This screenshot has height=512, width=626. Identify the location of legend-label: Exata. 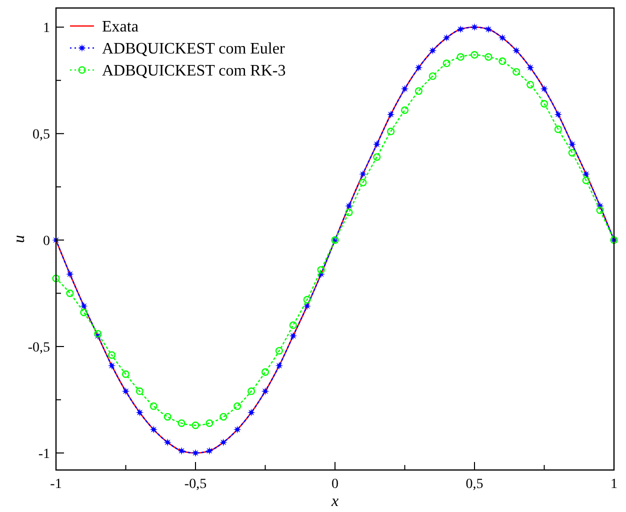
(120, 27).